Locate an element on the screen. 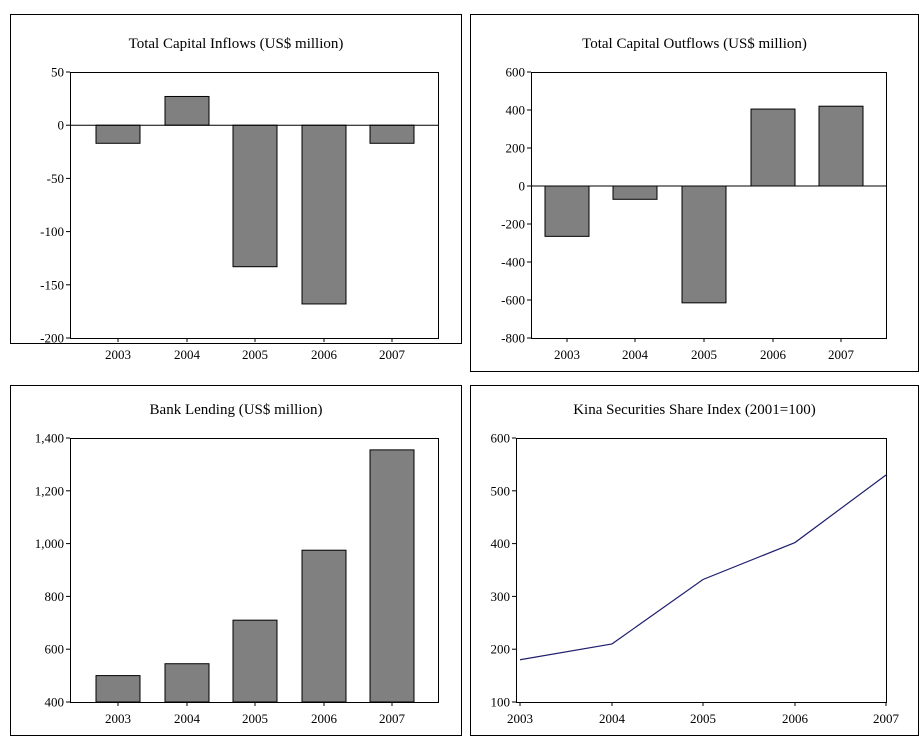 The height and width of the screenshot is (736, 919). y-tick-label: 100 is located at coordinates (501, 702).